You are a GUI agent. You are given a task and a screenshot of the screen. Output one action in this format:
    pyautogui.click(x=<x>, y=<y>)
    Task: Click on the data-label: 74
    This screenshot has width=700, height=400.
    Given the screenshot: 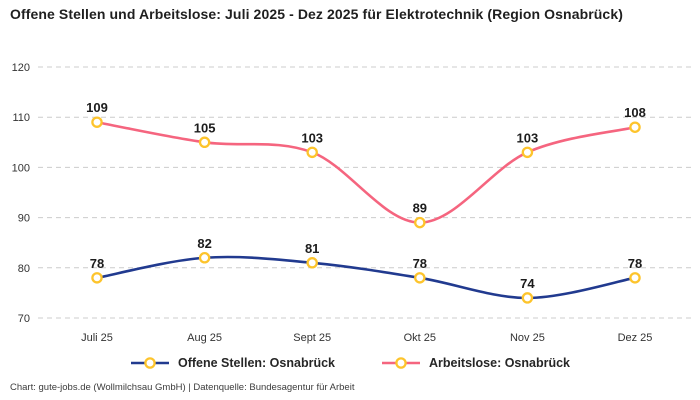 What is the action you would take?
    pyautogui.click(x=527, y=283)
    